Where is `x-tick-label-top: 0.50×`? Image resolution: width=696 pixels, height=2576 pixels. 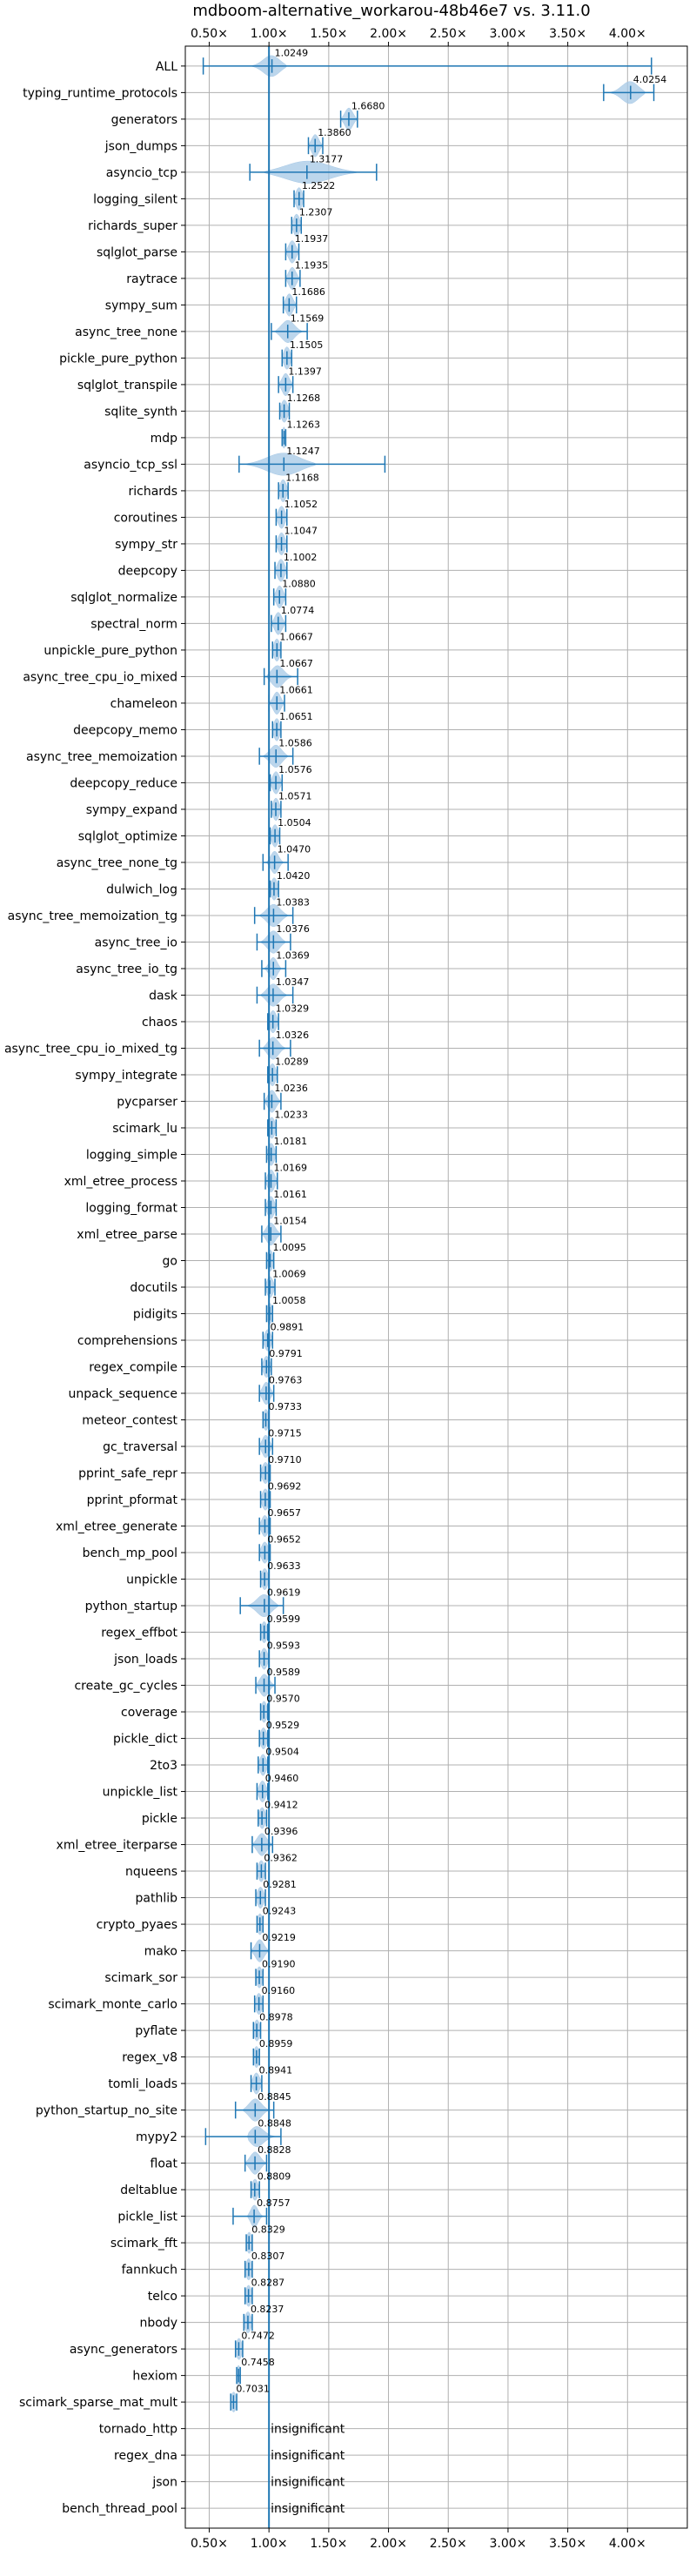 x-tick-label-top: 0.50× is located at coordinates (209, 34).